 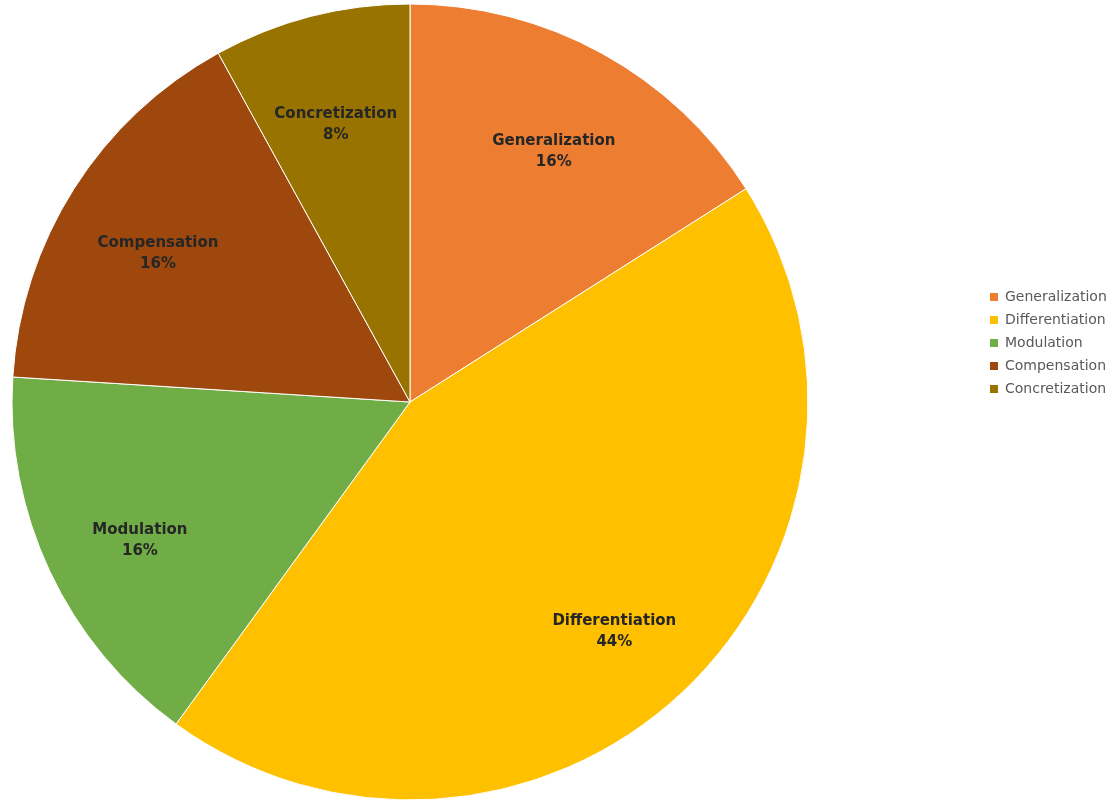 What do you see at coordinates (554, 140) in the screenshot?
I see `slice-label: Generalization` at bounding box center [554, 140].